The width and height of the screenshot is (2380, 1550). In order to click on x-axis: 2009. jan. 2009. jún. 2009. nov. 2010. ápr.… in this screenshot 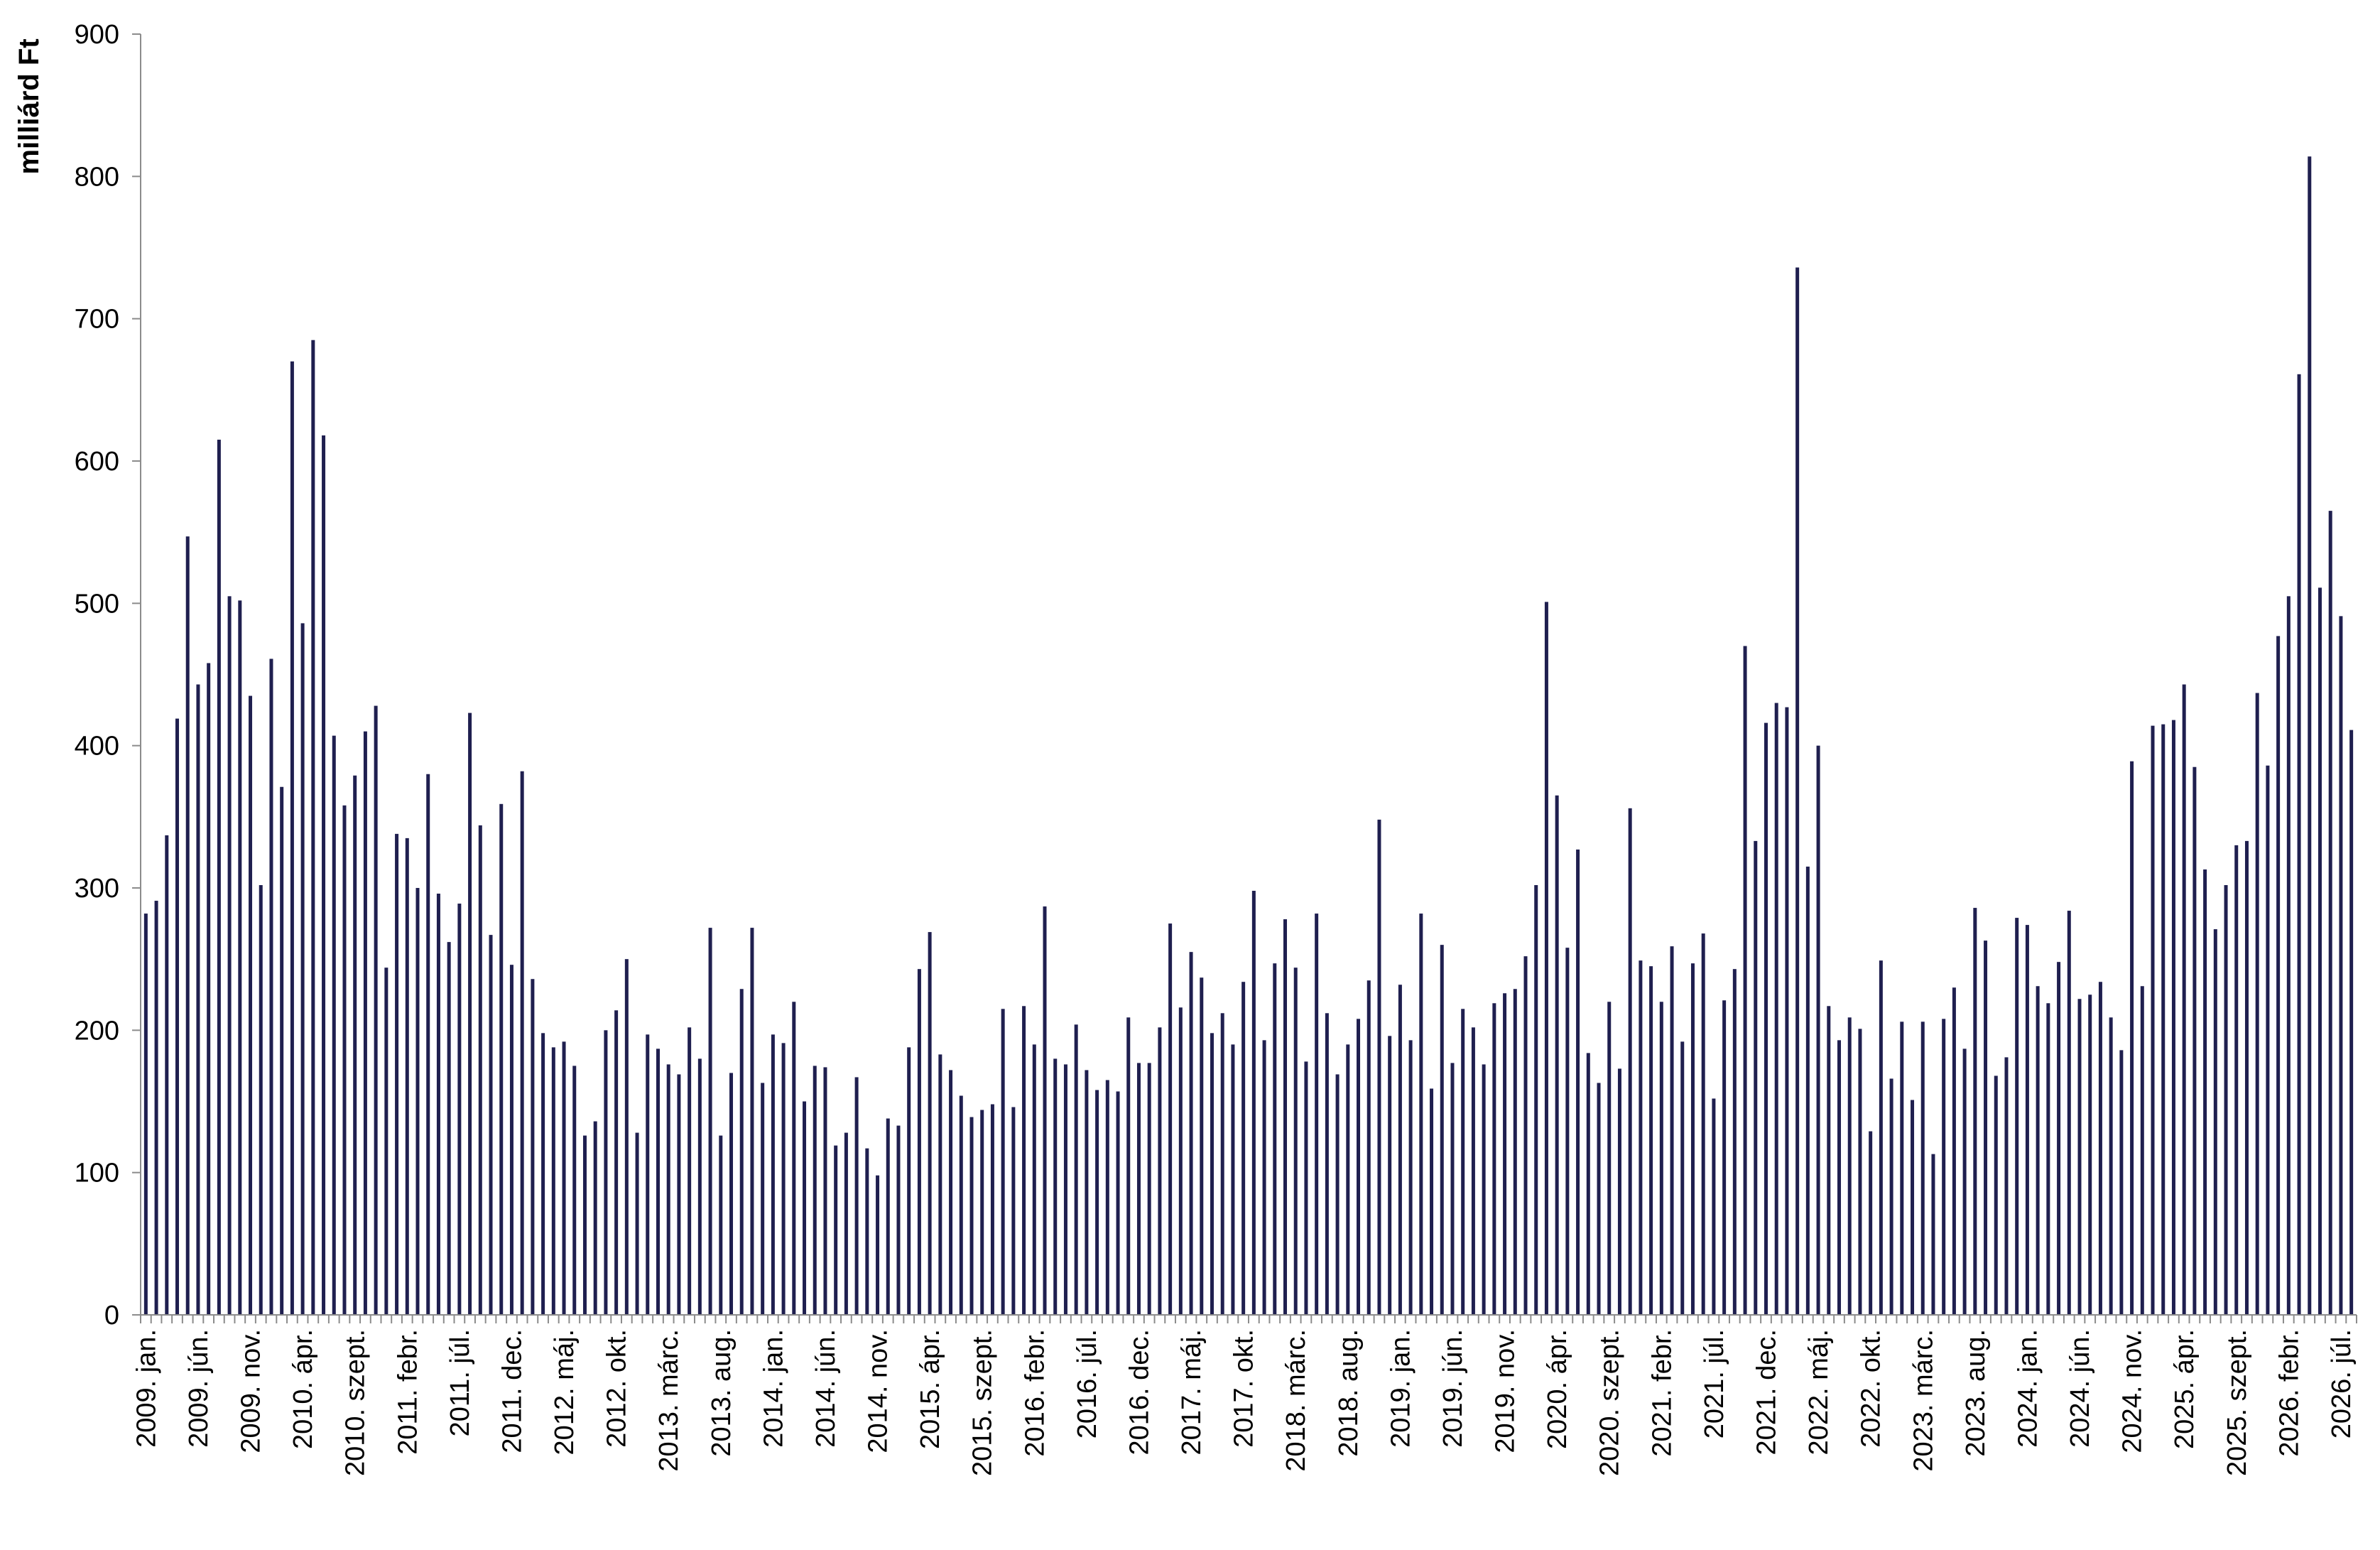, I will do `click(1244, 1395)`.